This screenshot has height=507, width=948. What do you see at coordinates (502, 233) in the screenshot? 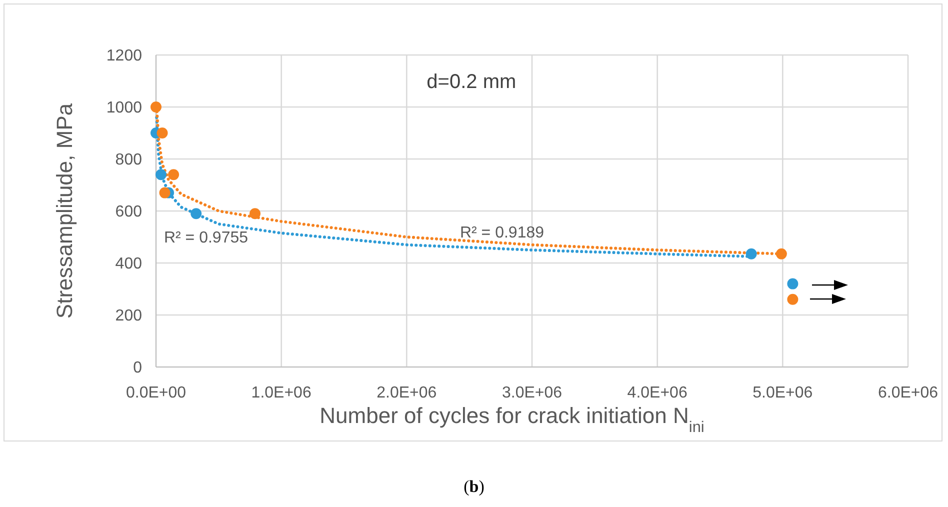
I see `annotation: R² = 0.9189` at bounding box center [502, 233].